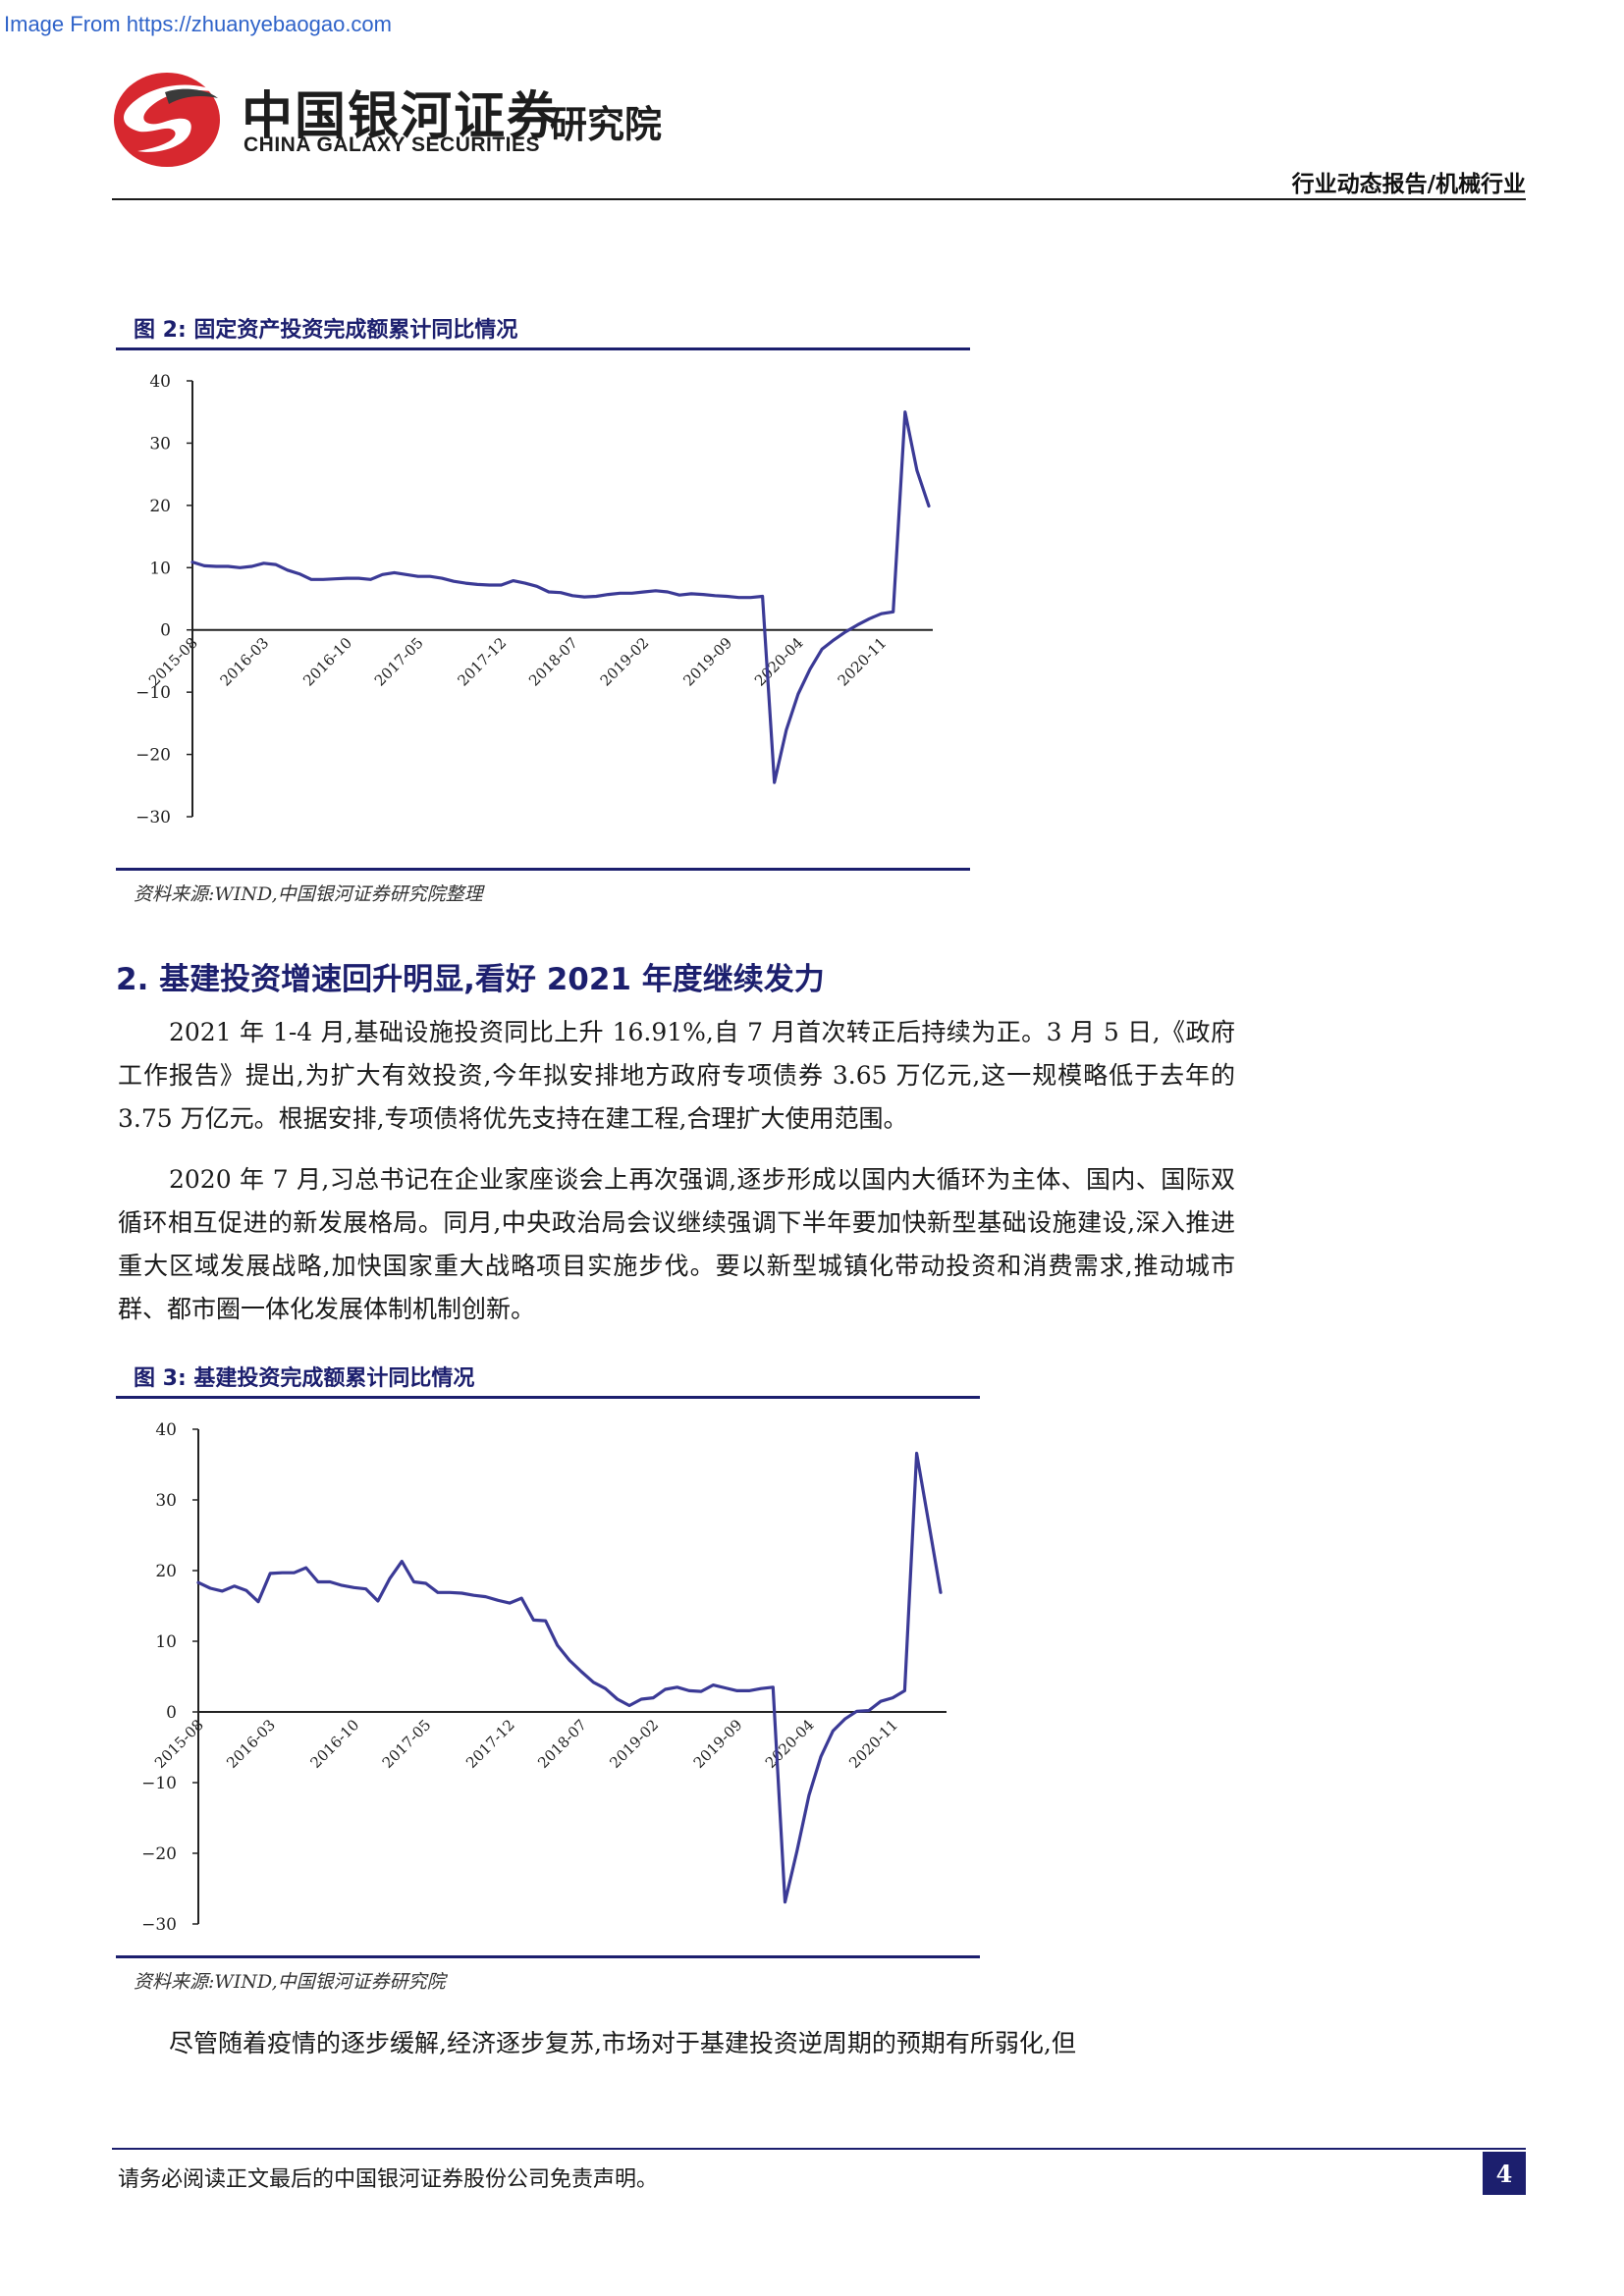 Image resolution: width=1624 pixels, height=2296 pixels. Describe the element at coordinates (873, 1744) in the screenshot. I see `figure3-x-tick-label: 2020-11` at that location.